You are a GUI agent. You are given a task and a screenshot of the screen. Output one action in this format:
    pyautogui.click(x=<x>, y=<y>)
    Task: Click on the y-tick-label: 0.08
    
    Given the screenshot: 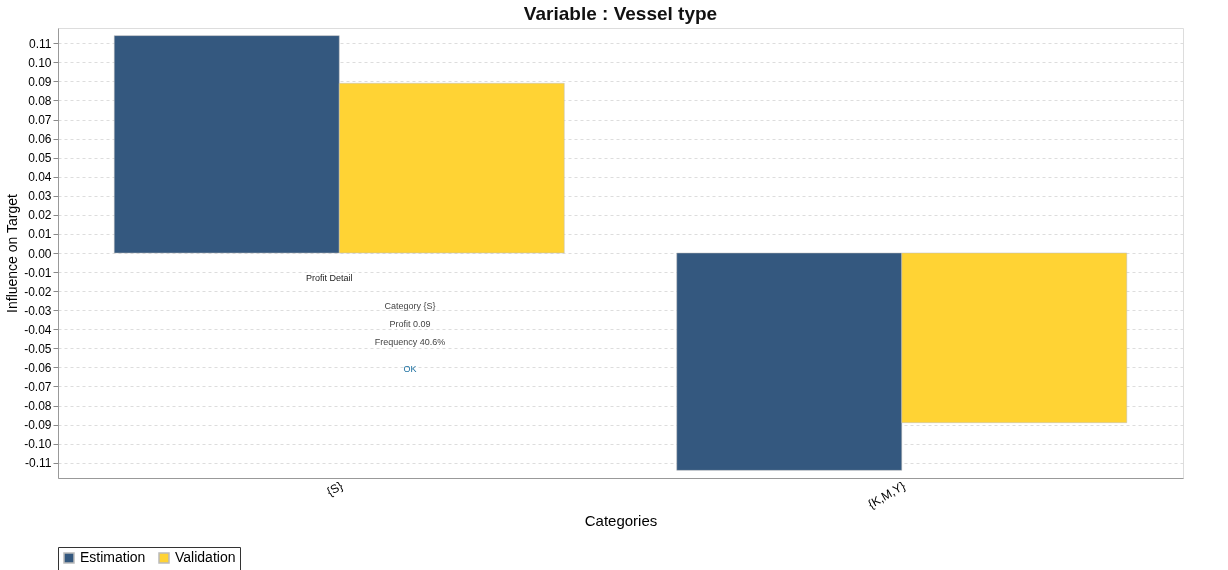 What is the action you would take?
    pyautogui.click(x=40, y=100)
    